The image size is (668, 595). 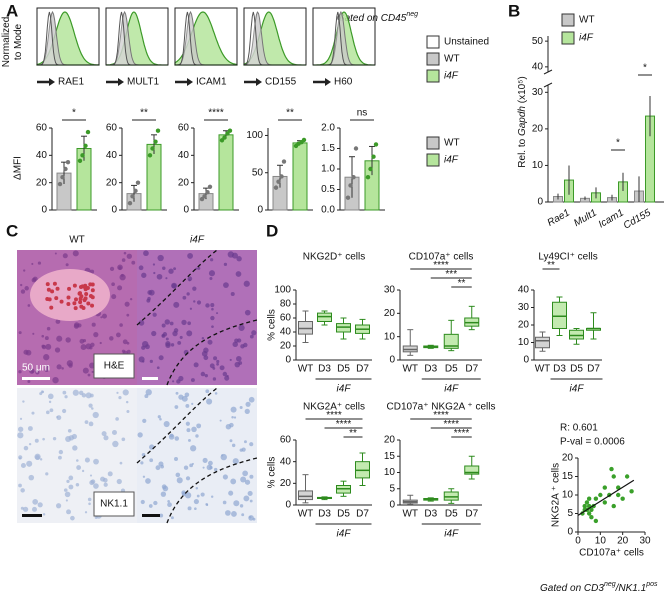 I want to click on y-tick-label: 10, so click(x=390, y=472).